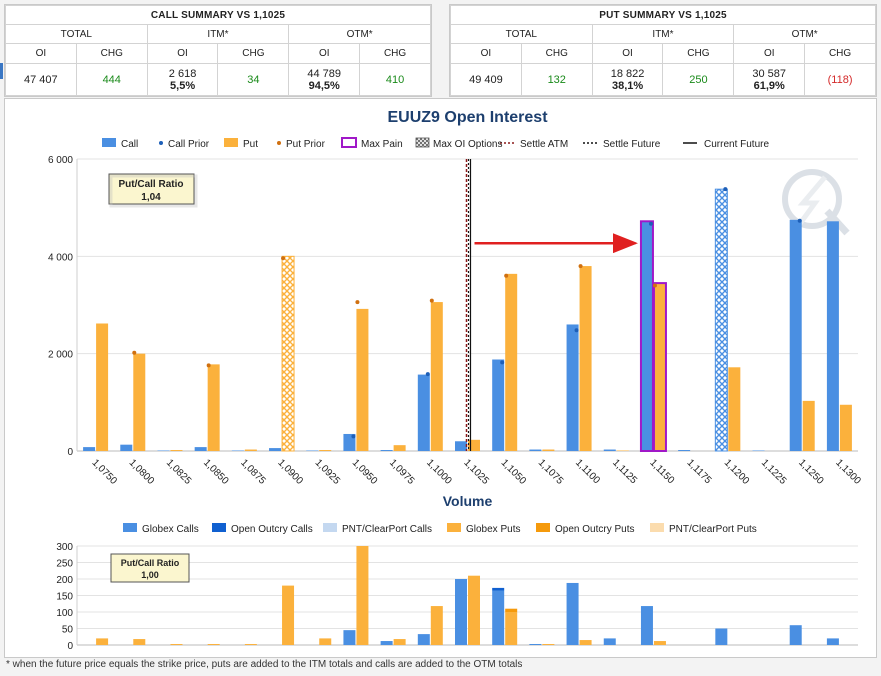 The image size is (881, 676). What do you see at coordinates (698, 79) in the screenshot?
I see `put-itm-chg: 250` at bounding box center [698, 79].